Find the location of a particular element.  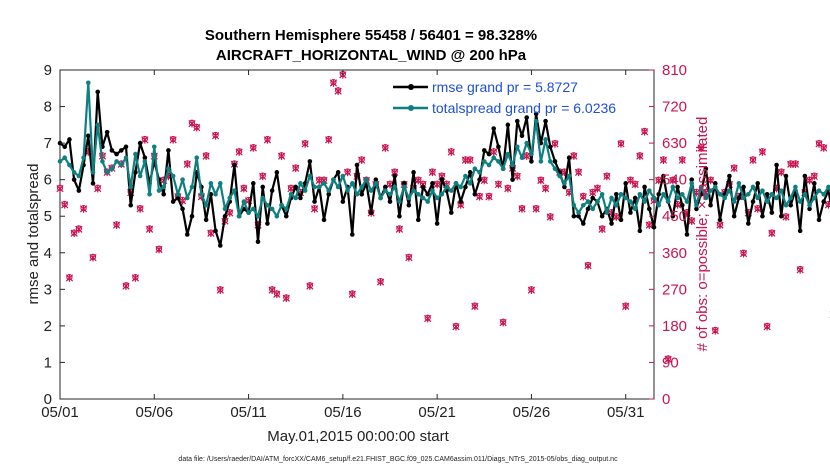

legend-rmse-marker is located at coordinates (411, 87).